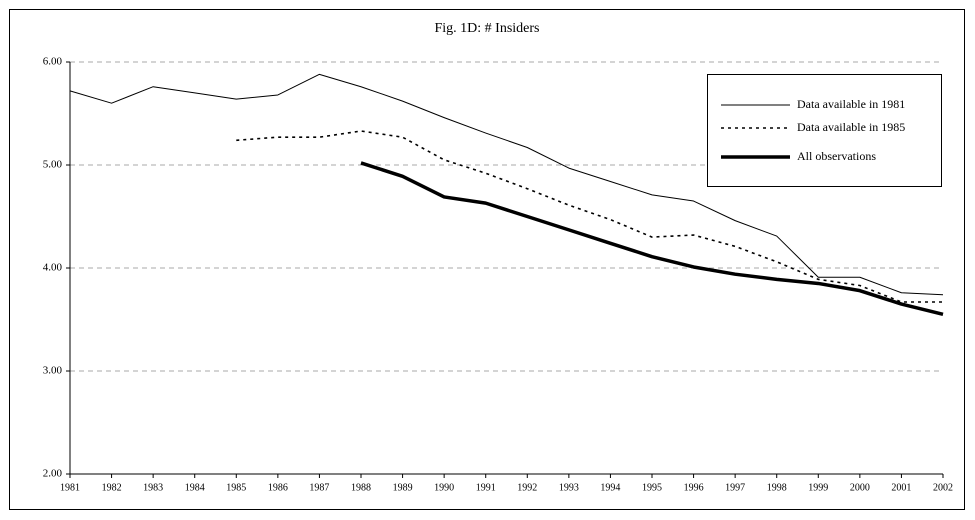  I want to click on y-tick-label: 3.00, so click(53, 371).